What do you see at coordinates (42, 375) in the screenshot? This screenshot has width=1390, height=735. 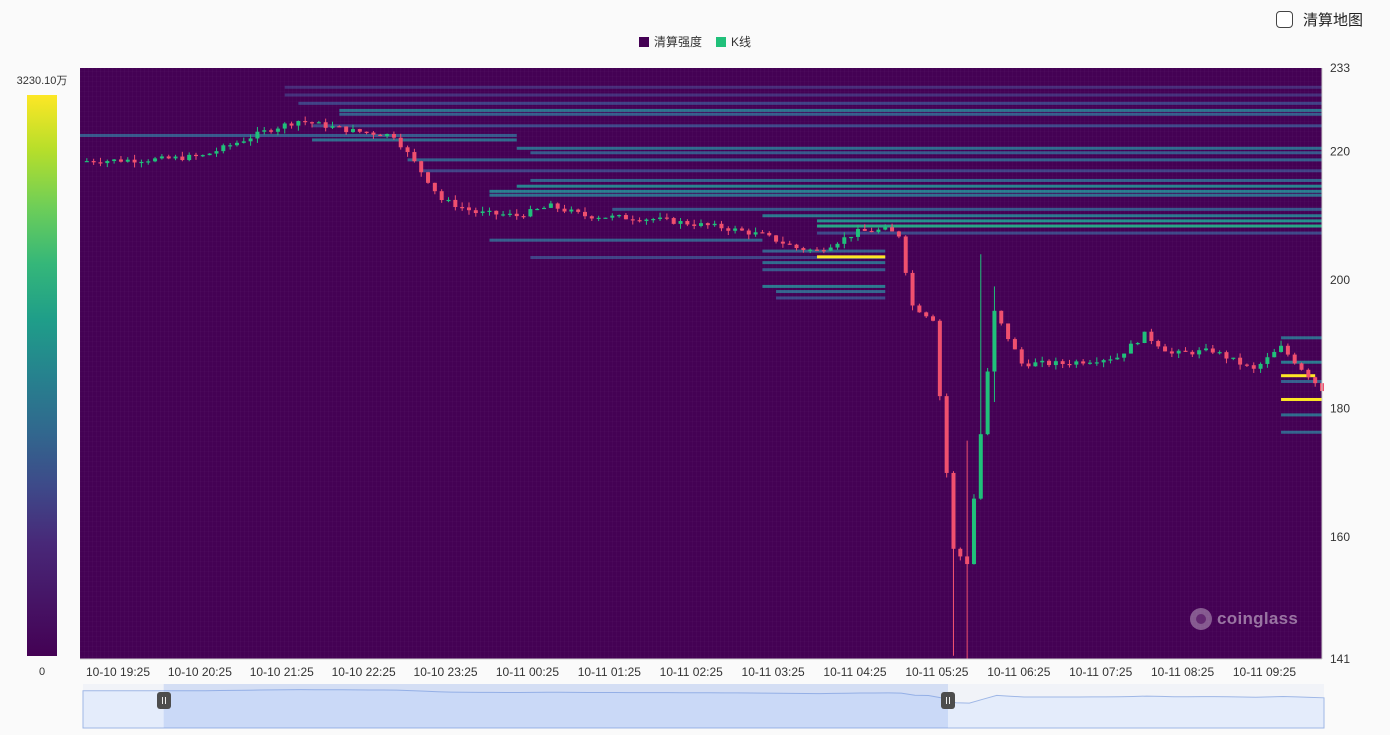 I see `visual-map-gradient-bar` at bounding box center [42, 375].